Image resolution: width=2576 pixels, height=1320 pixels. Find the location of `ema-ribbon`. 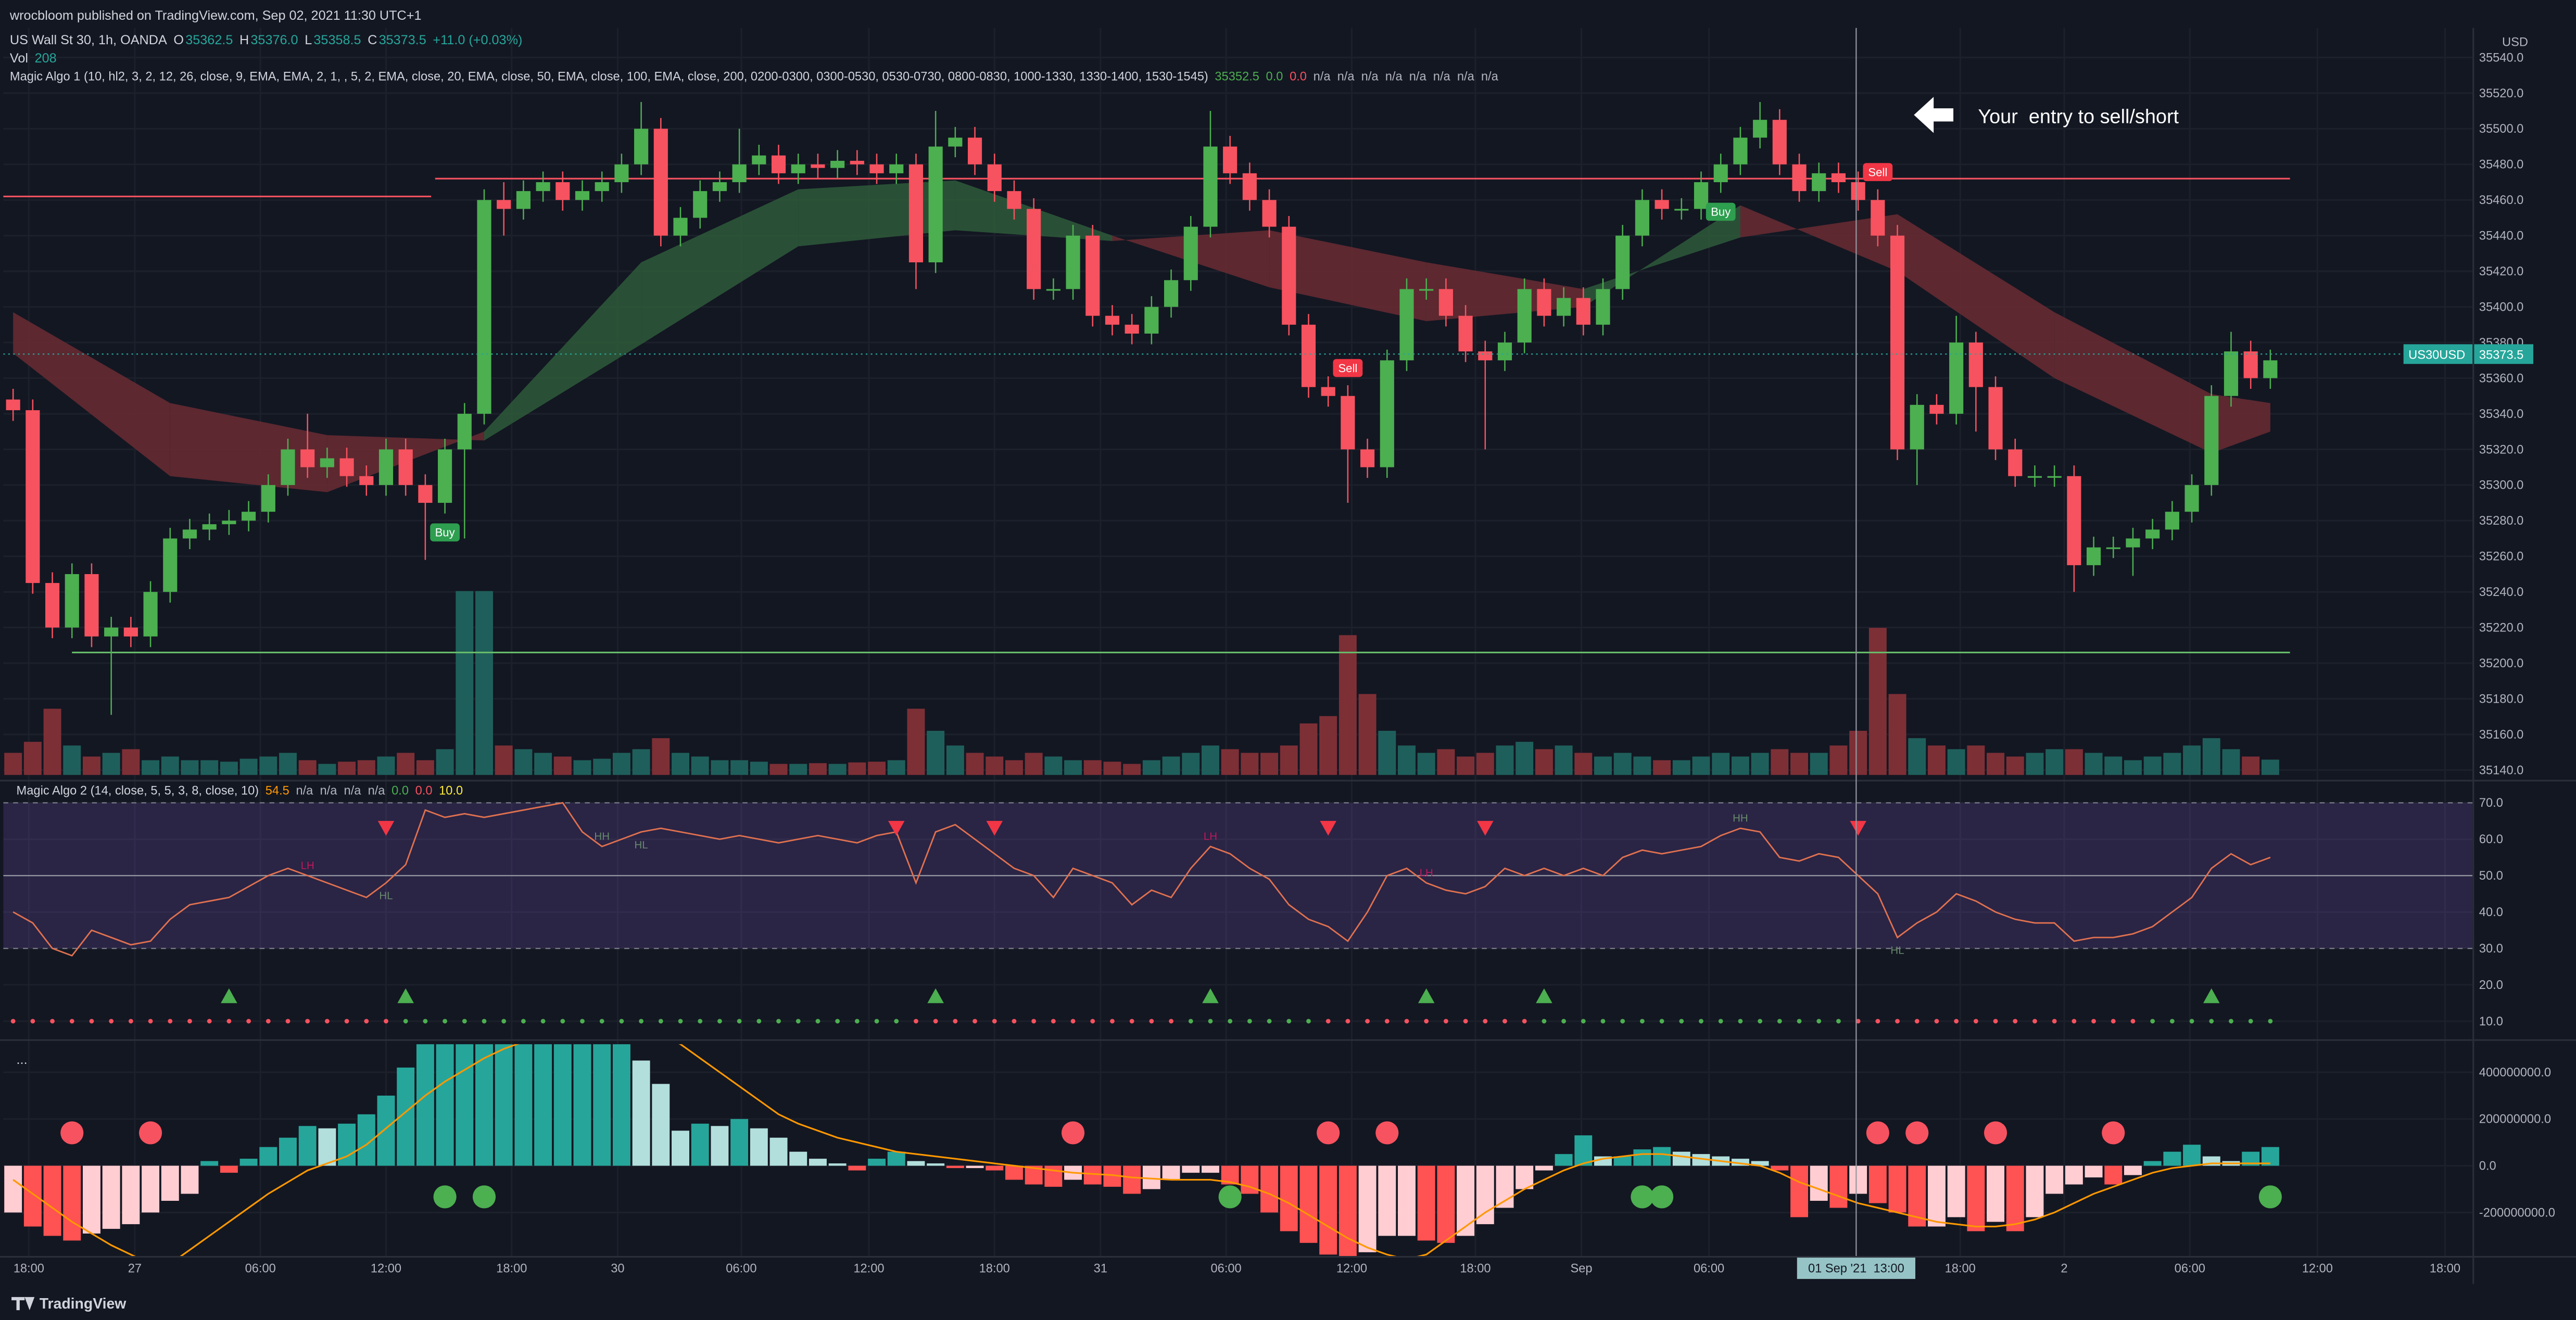

ema-ribbon is located at coordinates (1976, 296).